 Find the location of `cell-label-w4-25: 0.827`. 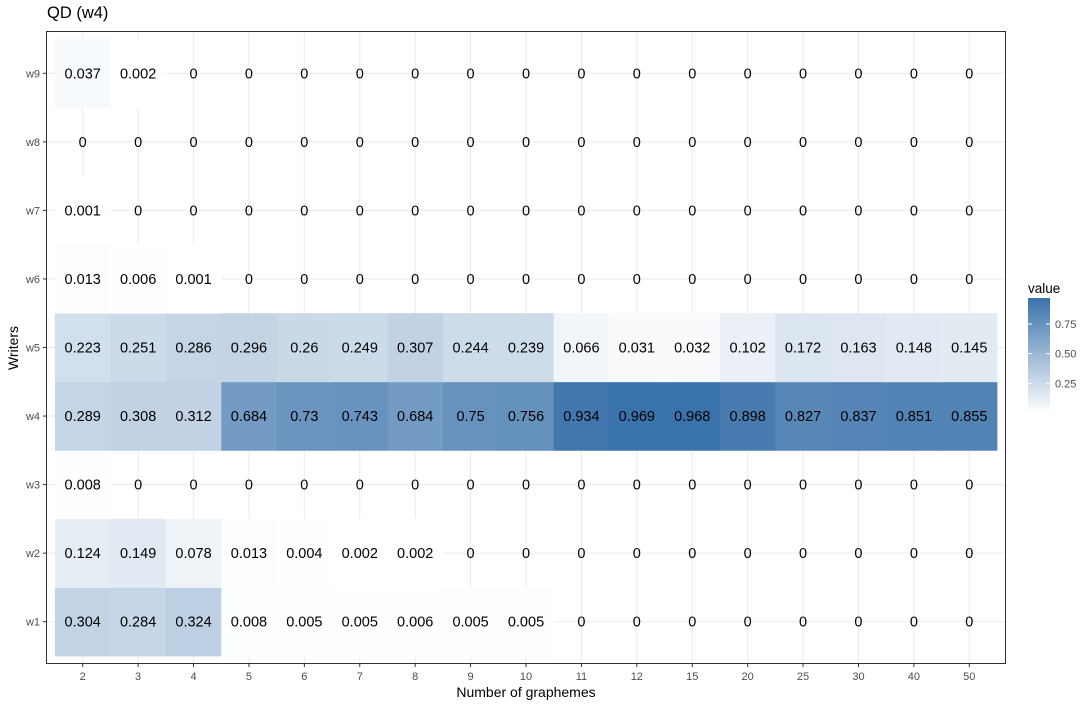

cell-label-w4-25: 0.827 is located at coordinates (803, 417).